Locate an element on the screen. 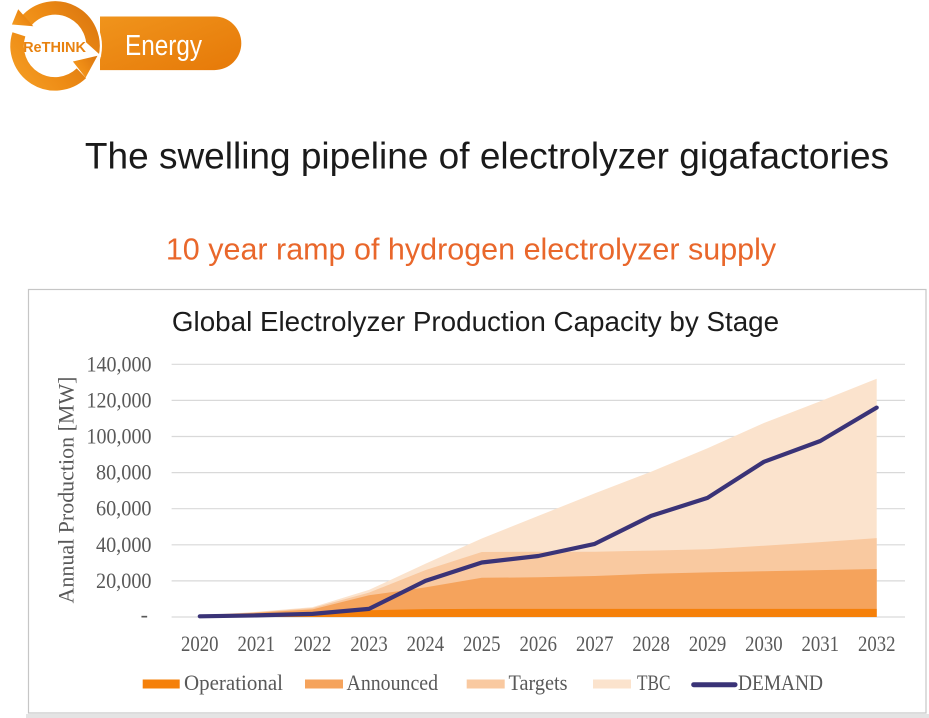 The height and width of the screenshot is (718, 929). svg-text: 100,000 is located at coordinates (119, 436).